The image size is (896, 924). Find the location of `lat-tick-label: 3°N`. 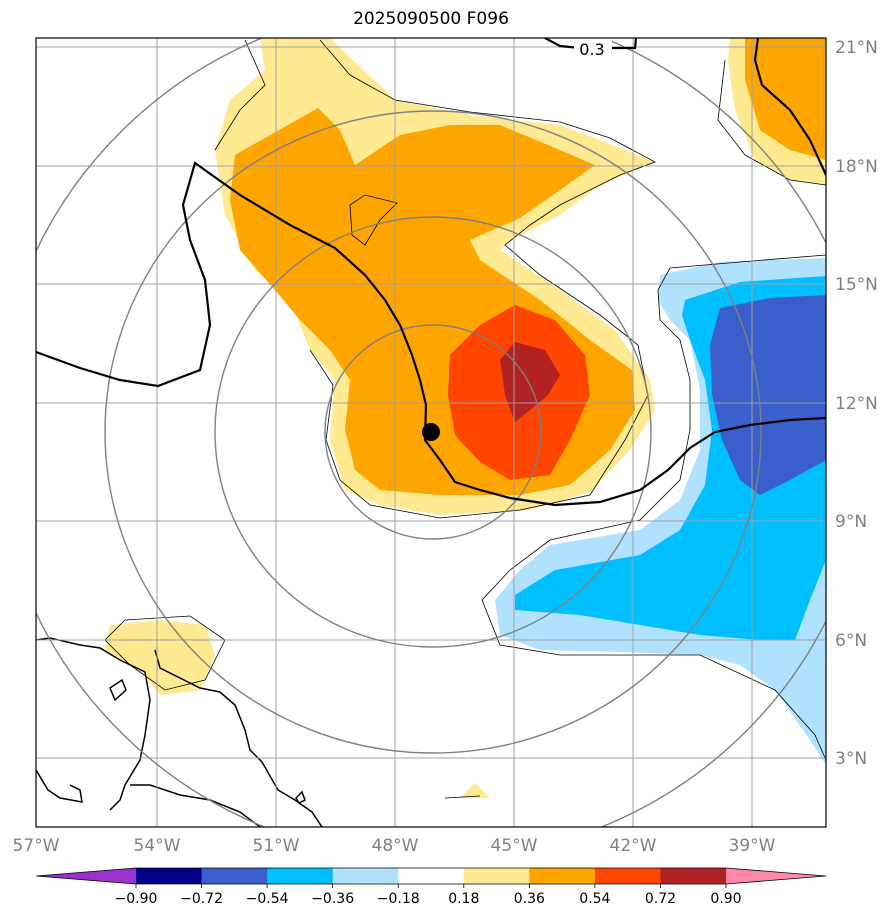

lat-tick-label: 3°N is located at coordinates (851, 759).